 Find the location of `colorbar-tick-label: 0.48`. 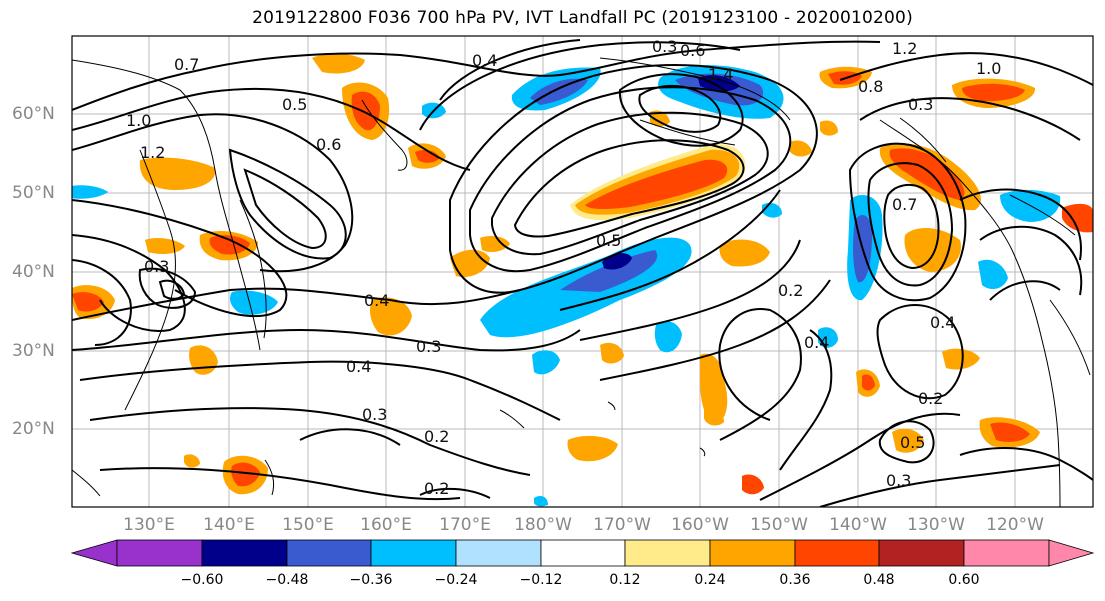

colorbar-tick-label: 0.48 is located at coordinates (879, 580).